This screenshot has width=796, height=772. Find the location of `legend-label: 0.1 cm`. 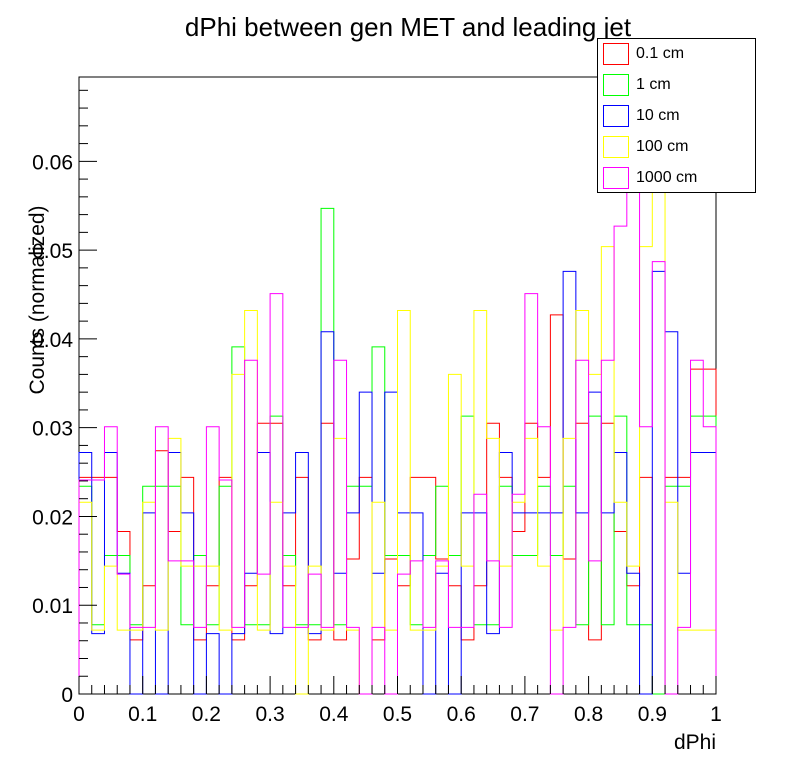

legend-label: 0.1 cm is located at coordinates (660, 53).